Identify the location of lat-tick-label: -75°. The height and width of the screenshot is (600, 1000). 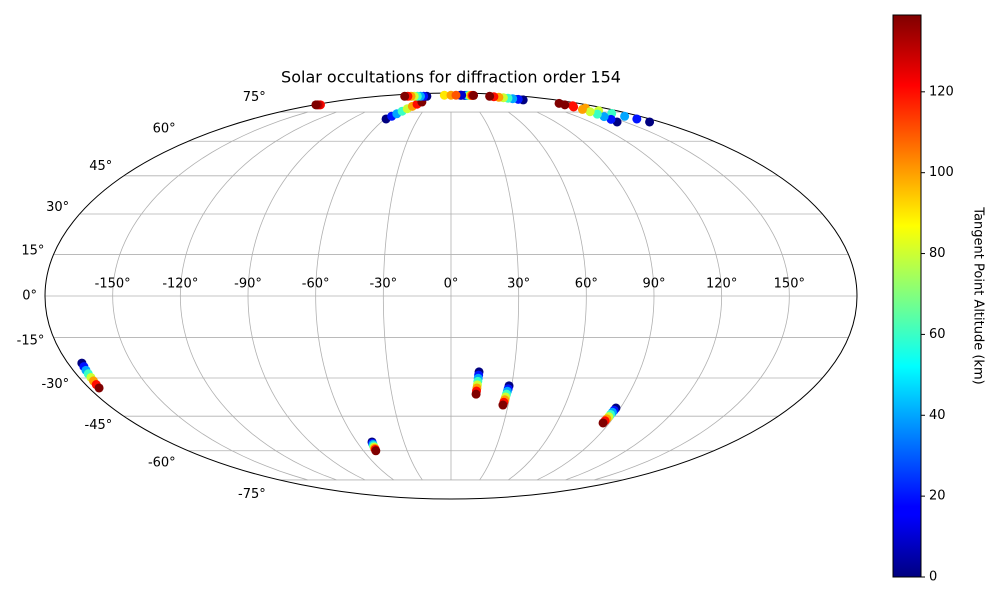
(252, 494).